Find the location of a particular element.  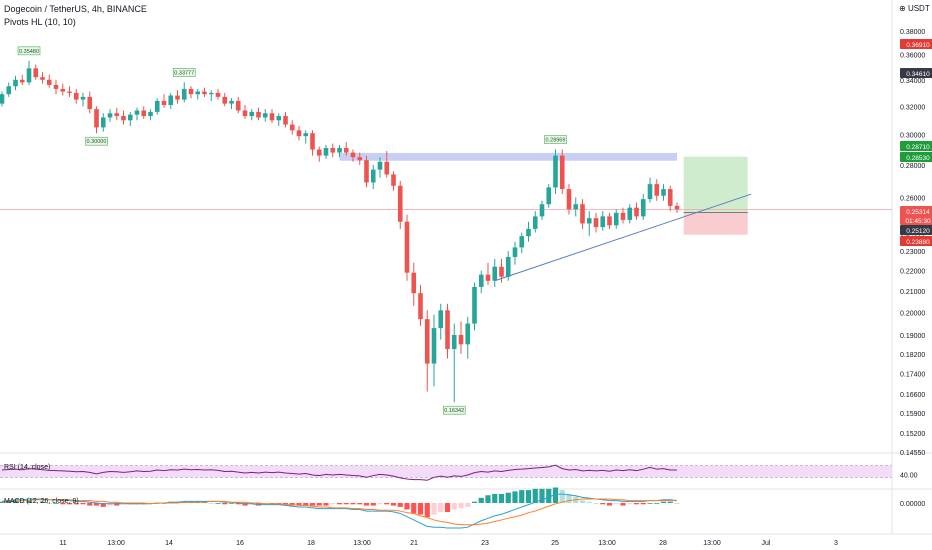

currency-label: ⊕ USDT is located at coordinates (914, 8).